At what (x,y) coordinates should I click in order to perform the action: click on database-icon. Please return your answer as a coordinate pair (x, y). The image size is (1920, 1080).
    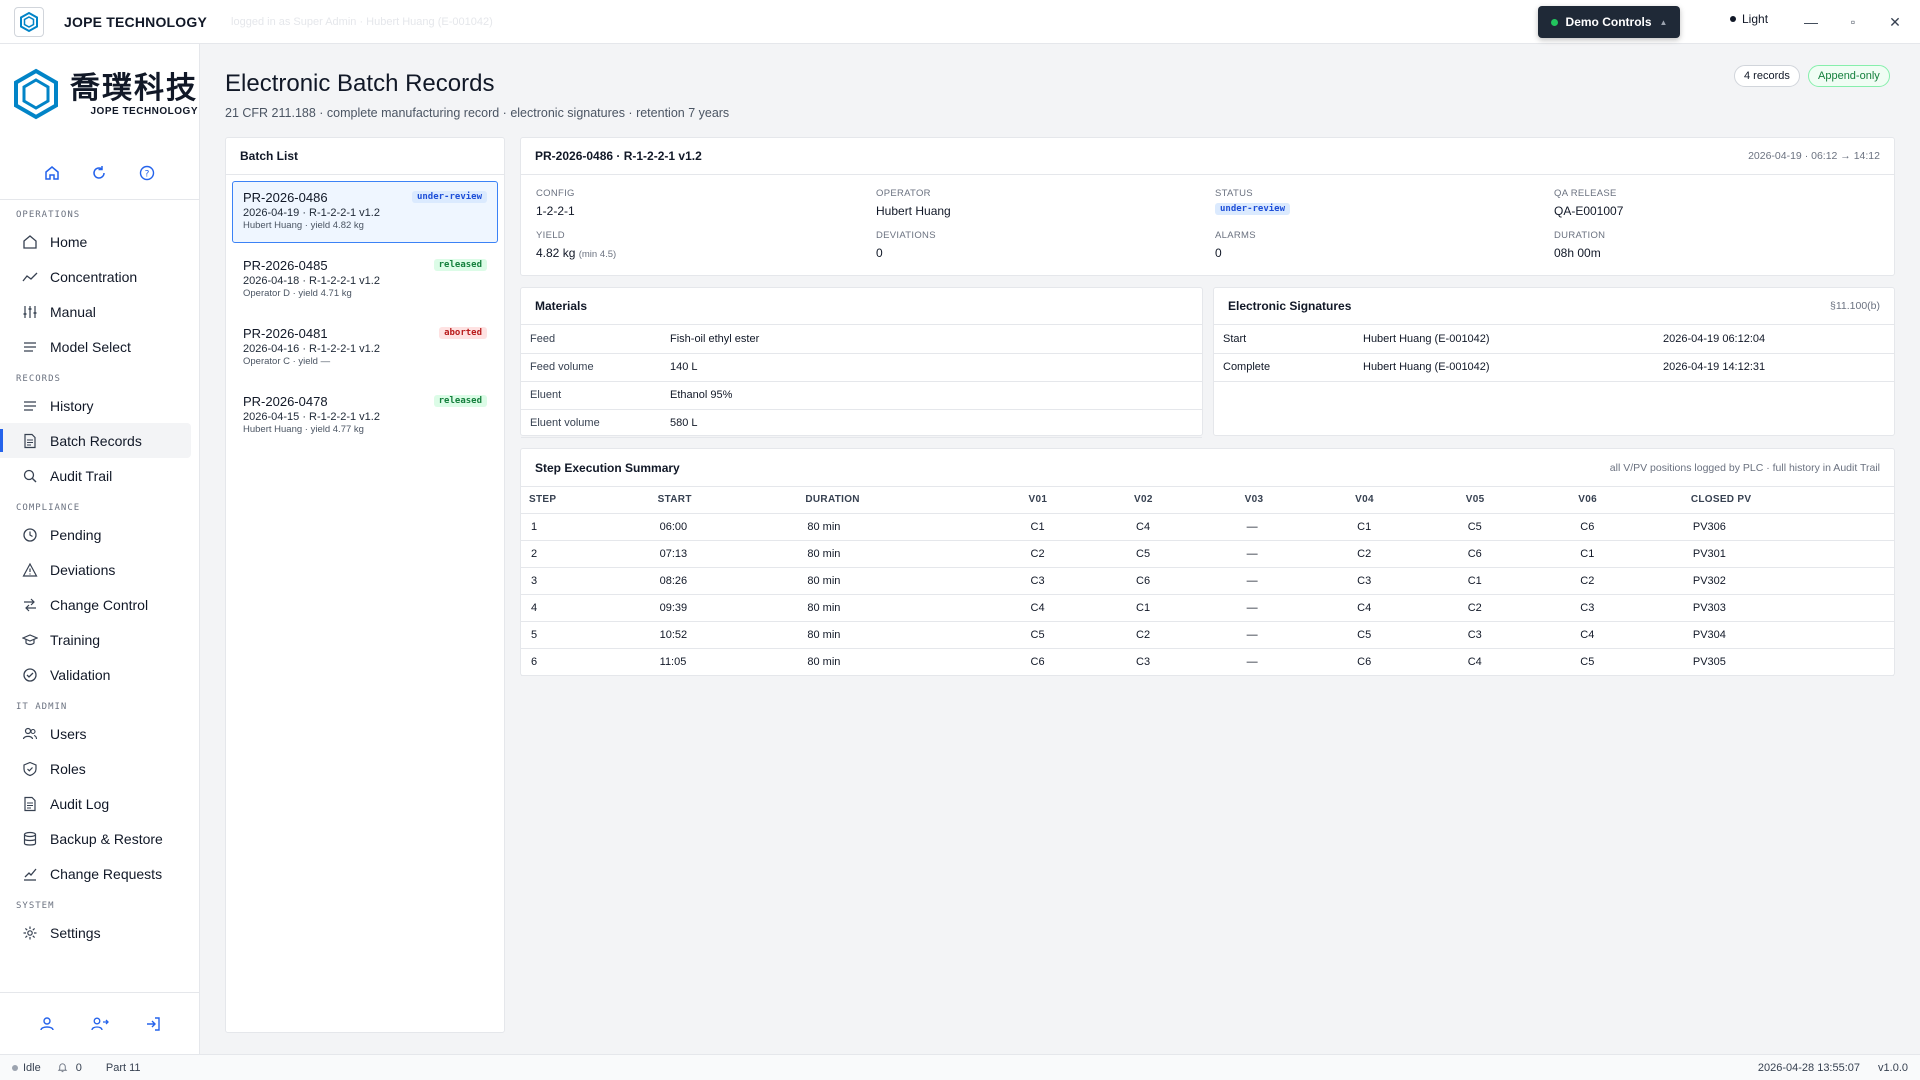
    Looking at the image, I should click on (30, 839).